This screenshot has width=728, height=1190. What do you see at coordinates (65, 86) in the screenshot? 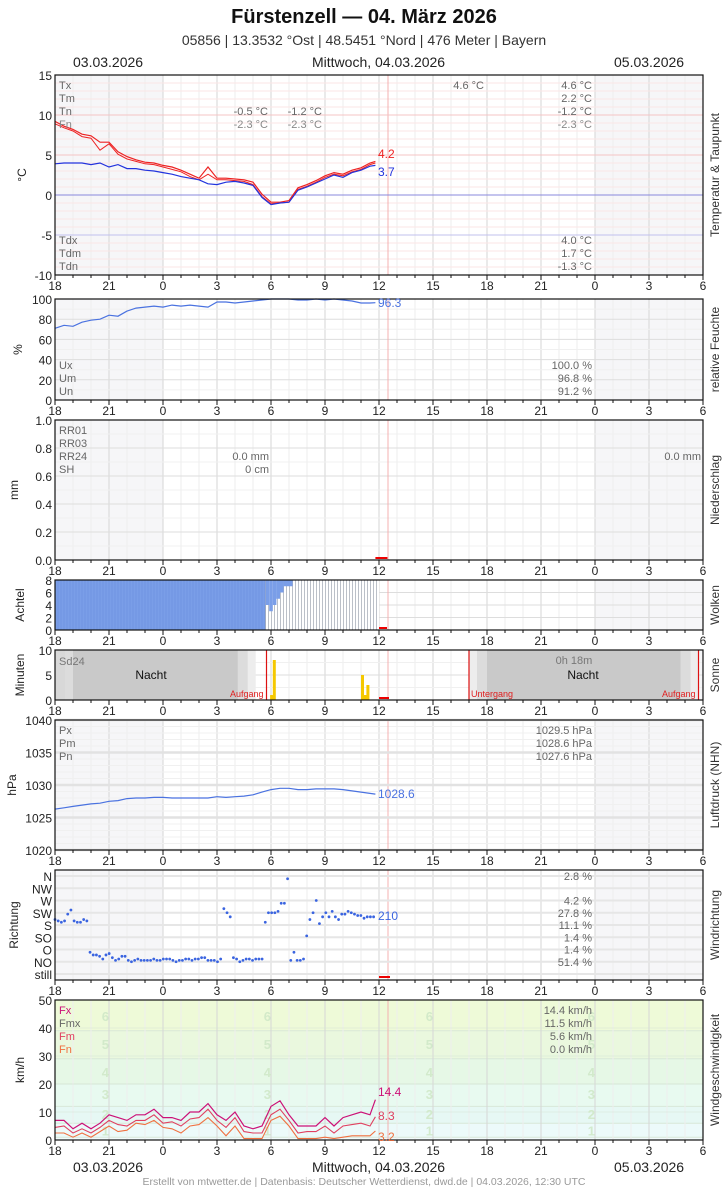
I see `stat-label: Tx` at bounding box center [65, 86].